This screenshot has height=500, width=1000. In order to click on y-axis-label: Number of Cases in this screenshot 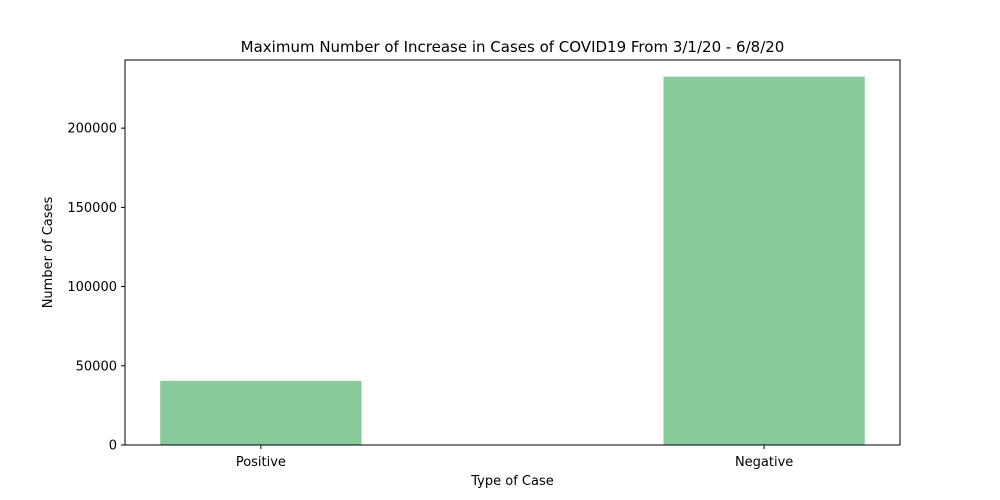, I will do `click(48, 252)`.